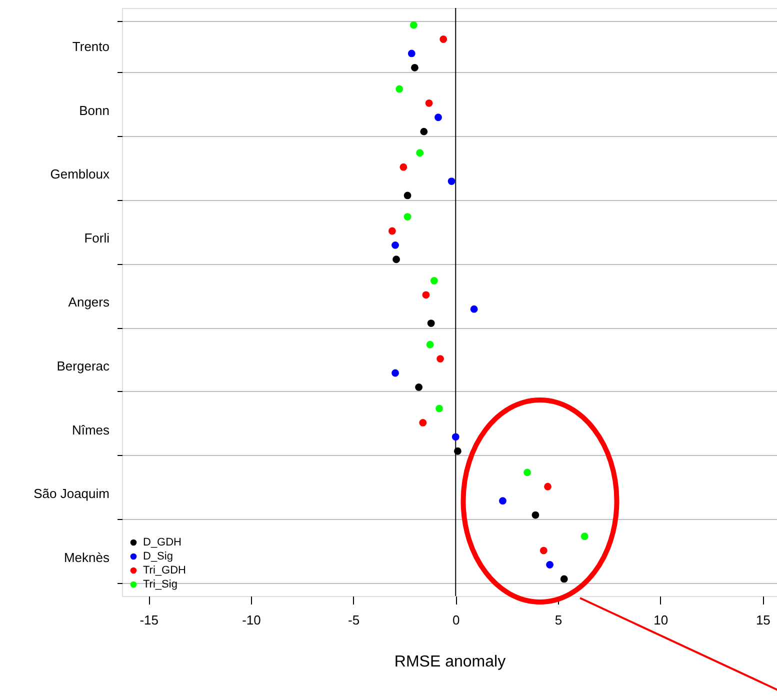 This screenshot has height=696, width=777. What do you see at coordinates (558, 620) in the screenshot?
I see `x-tick-label: 5` at bounding box center [558, 620].